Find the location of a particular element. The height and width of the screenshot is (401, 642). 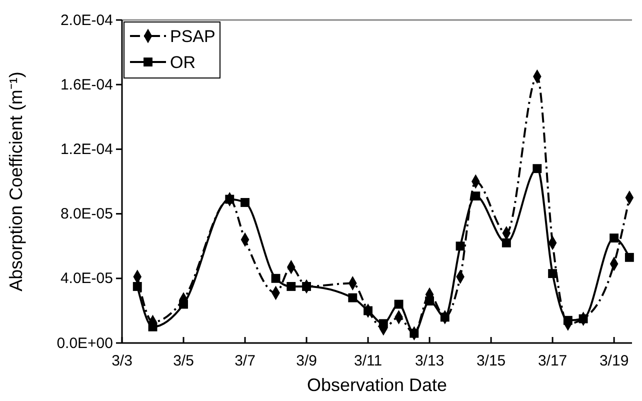

y-tick-label: 8.0E-05 is located at coordinates (86, 214).